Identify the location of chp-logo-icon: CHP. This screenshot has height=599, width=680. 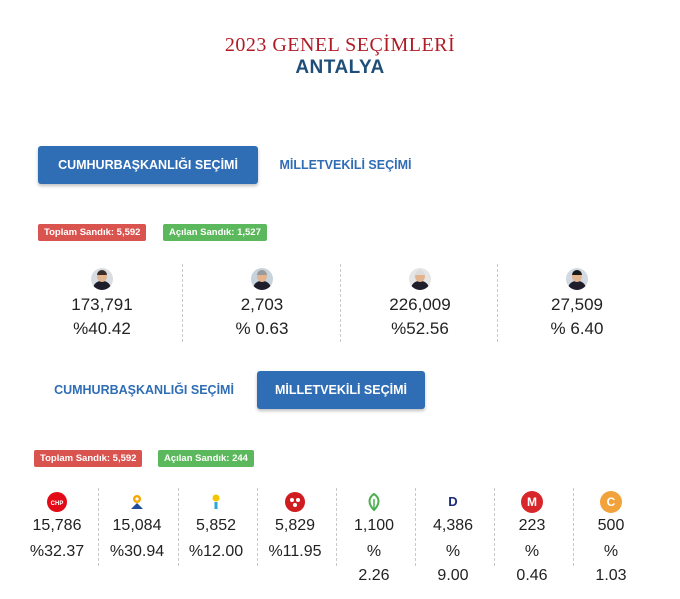
(57, 502).